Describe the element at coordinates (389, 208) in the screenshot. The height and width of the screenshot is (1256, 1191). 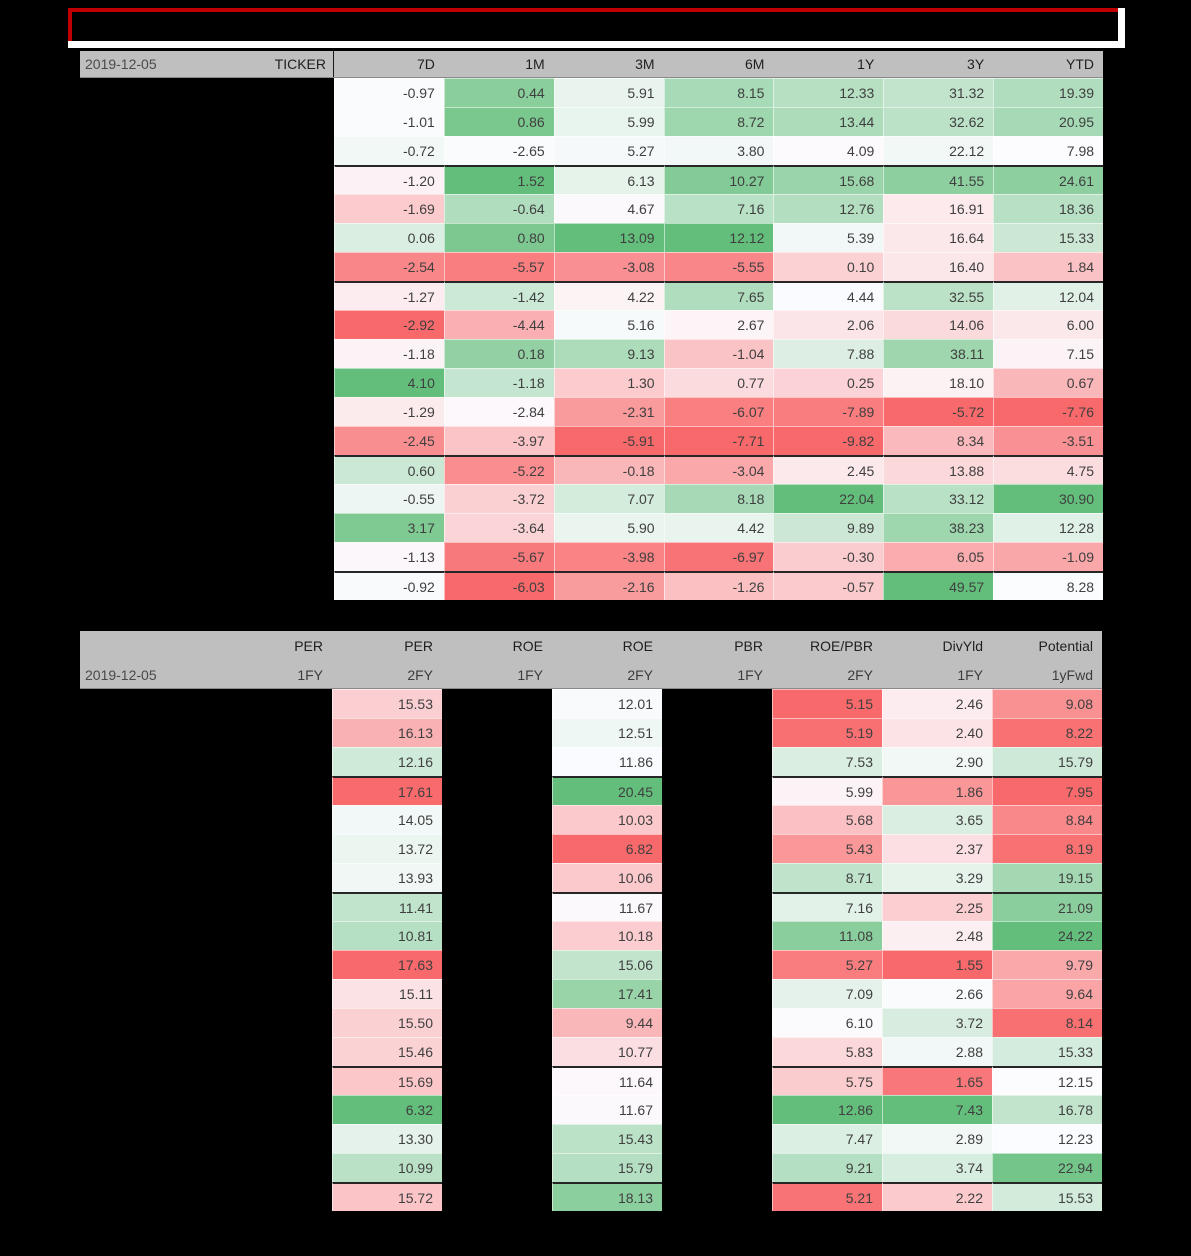
I see `value-cell: -1.69` at that location.